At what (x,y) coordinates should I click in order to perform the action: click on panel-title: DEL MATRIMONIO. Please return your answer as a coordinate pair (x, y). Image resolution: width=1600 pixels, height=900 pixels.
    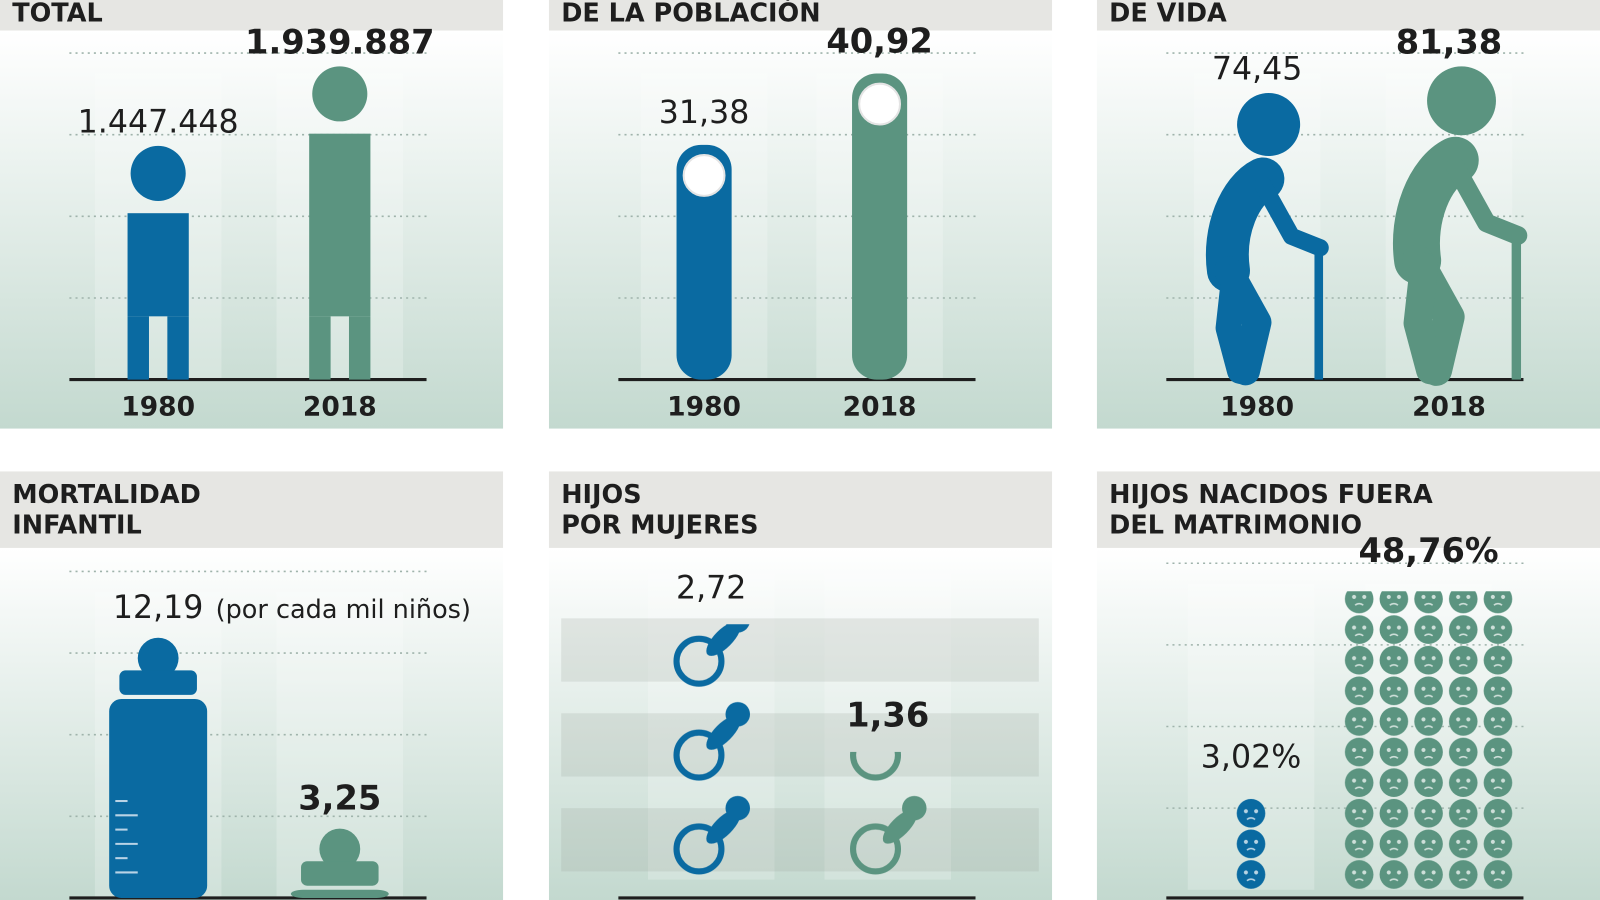
    Looking at the image, I should click on (1235, 526).